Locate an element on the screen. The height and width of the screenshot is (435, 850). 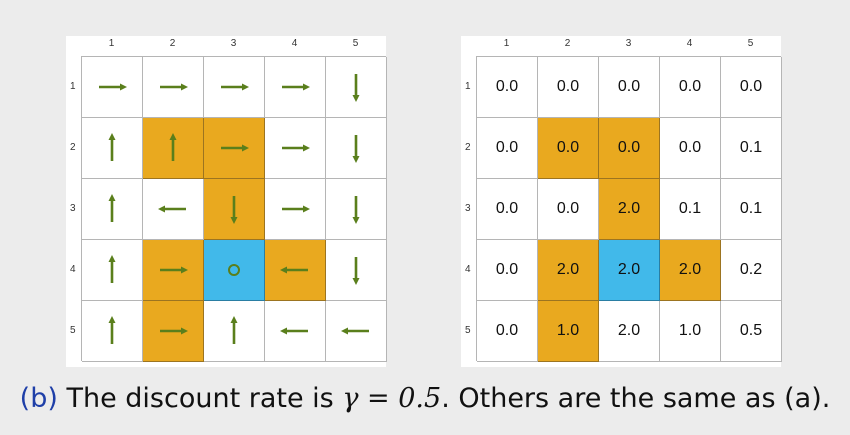
grid-cell-2-1: 0.0 is located at coordinates (507, 148).